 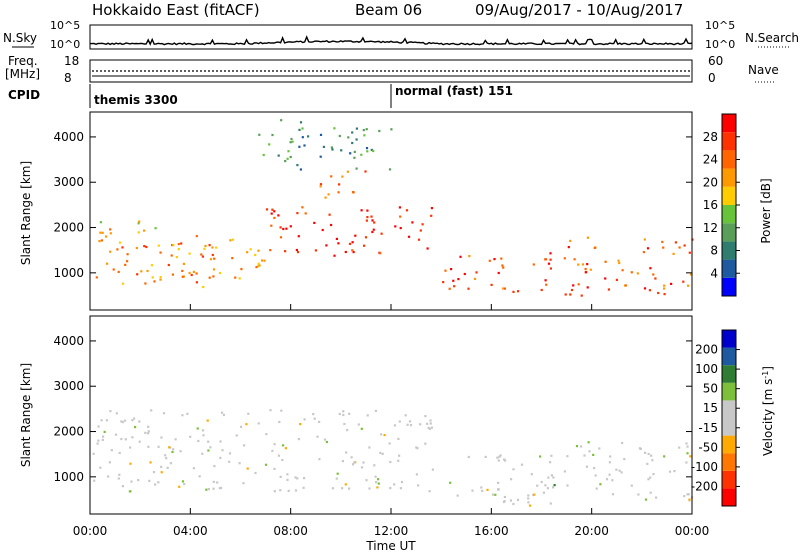 I want to click on colorbar-tick-label: 20, so click(x=710, y=182).